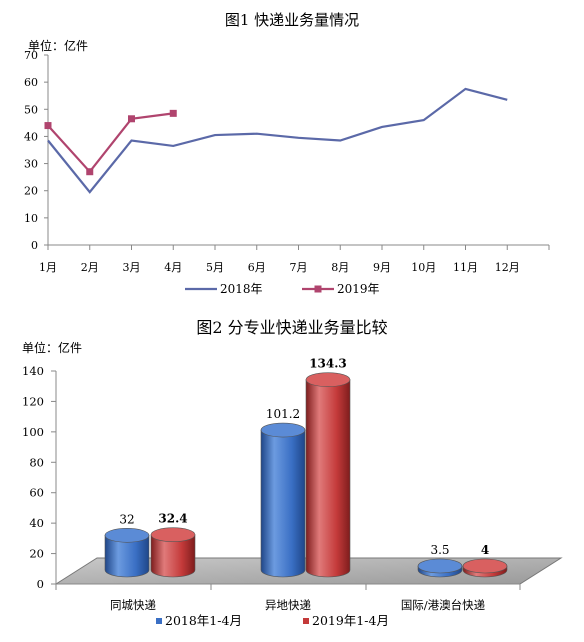 The width and height of the screenshot is (584, 642). I want to click on x-tick-label: 国际/港澳台快递, so click(443, 605).